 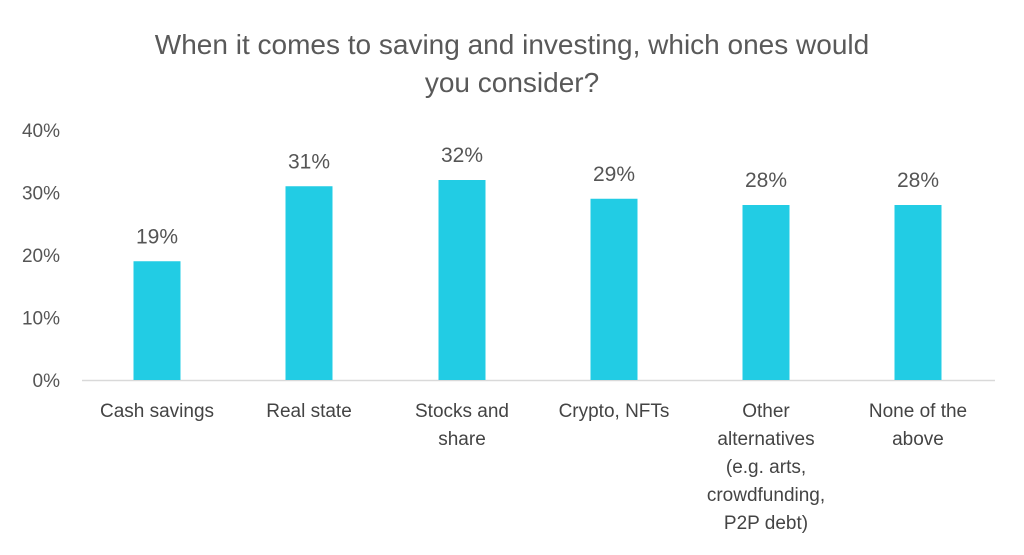 What do you see at coordinates (41, 256) in the screenshot?
I see `y-tick-label: 20%` at bounding box center [41, 256].